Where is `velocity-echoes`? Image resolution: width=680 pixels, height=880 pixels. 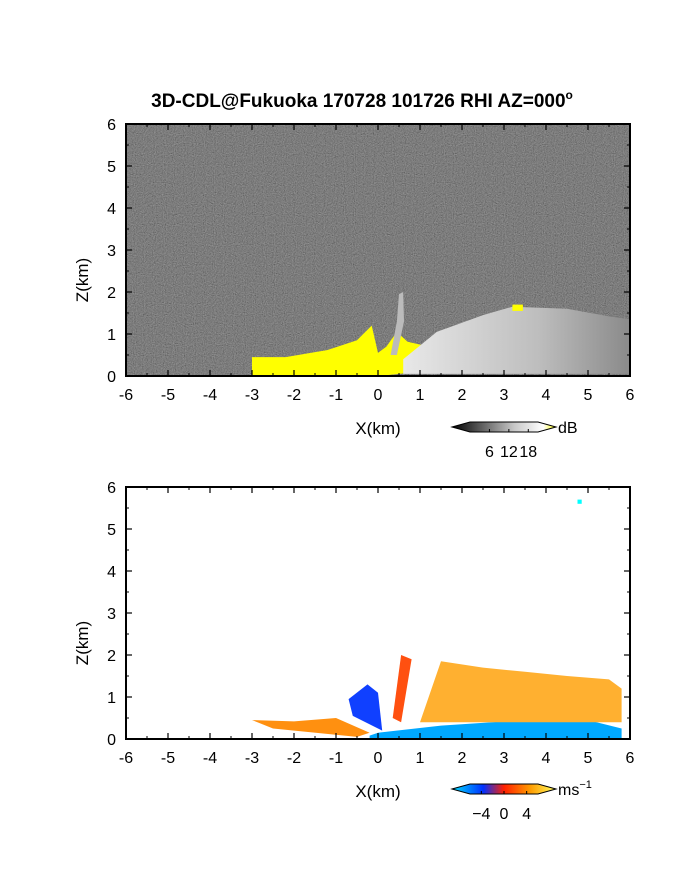
velocity-echoes is located at coordinates (437, 619).